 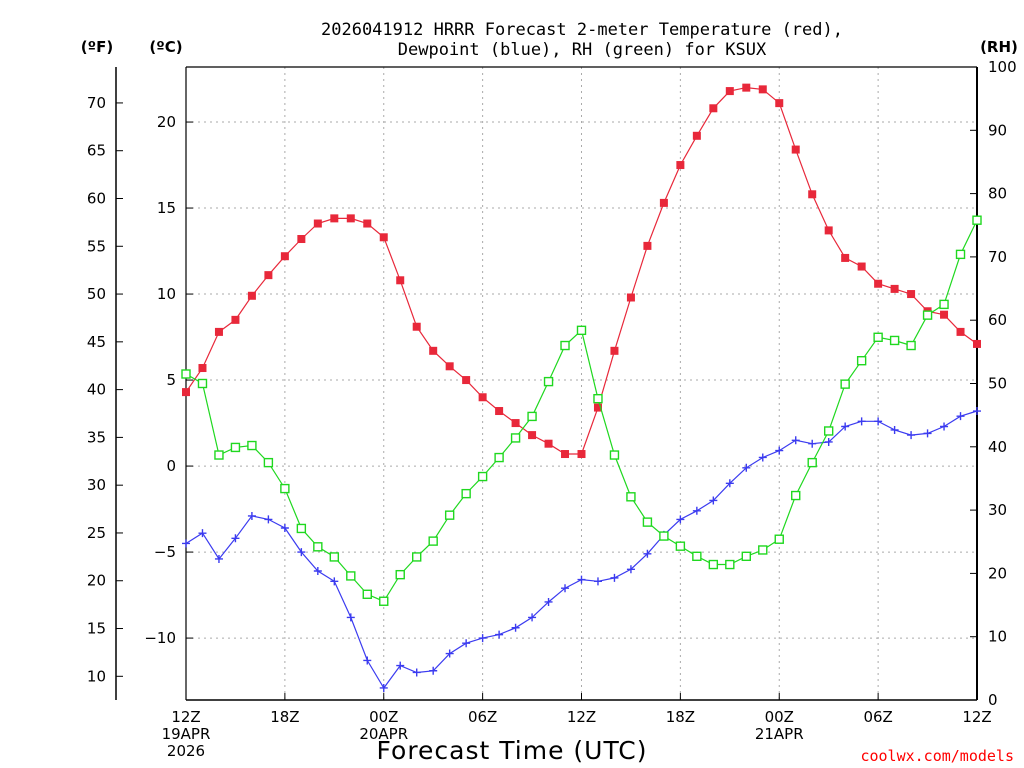 I want to click on x-tick-label: 06Z, so click(x=877, y=717).